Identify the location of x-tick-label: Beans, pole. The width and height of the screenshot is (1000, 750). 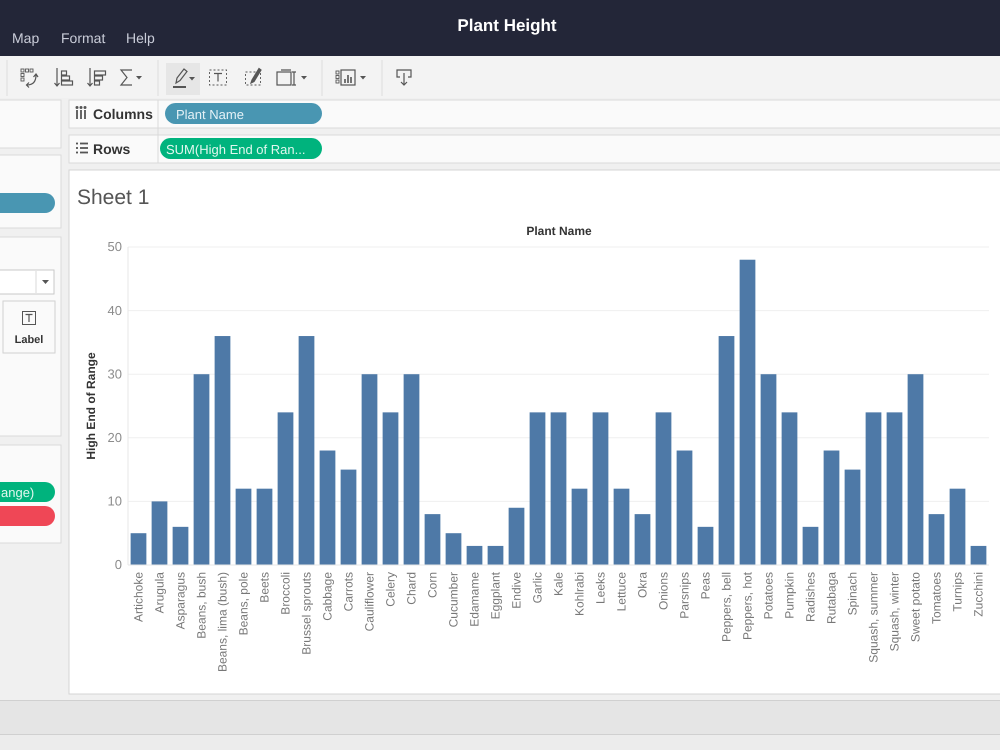
(243, 604).